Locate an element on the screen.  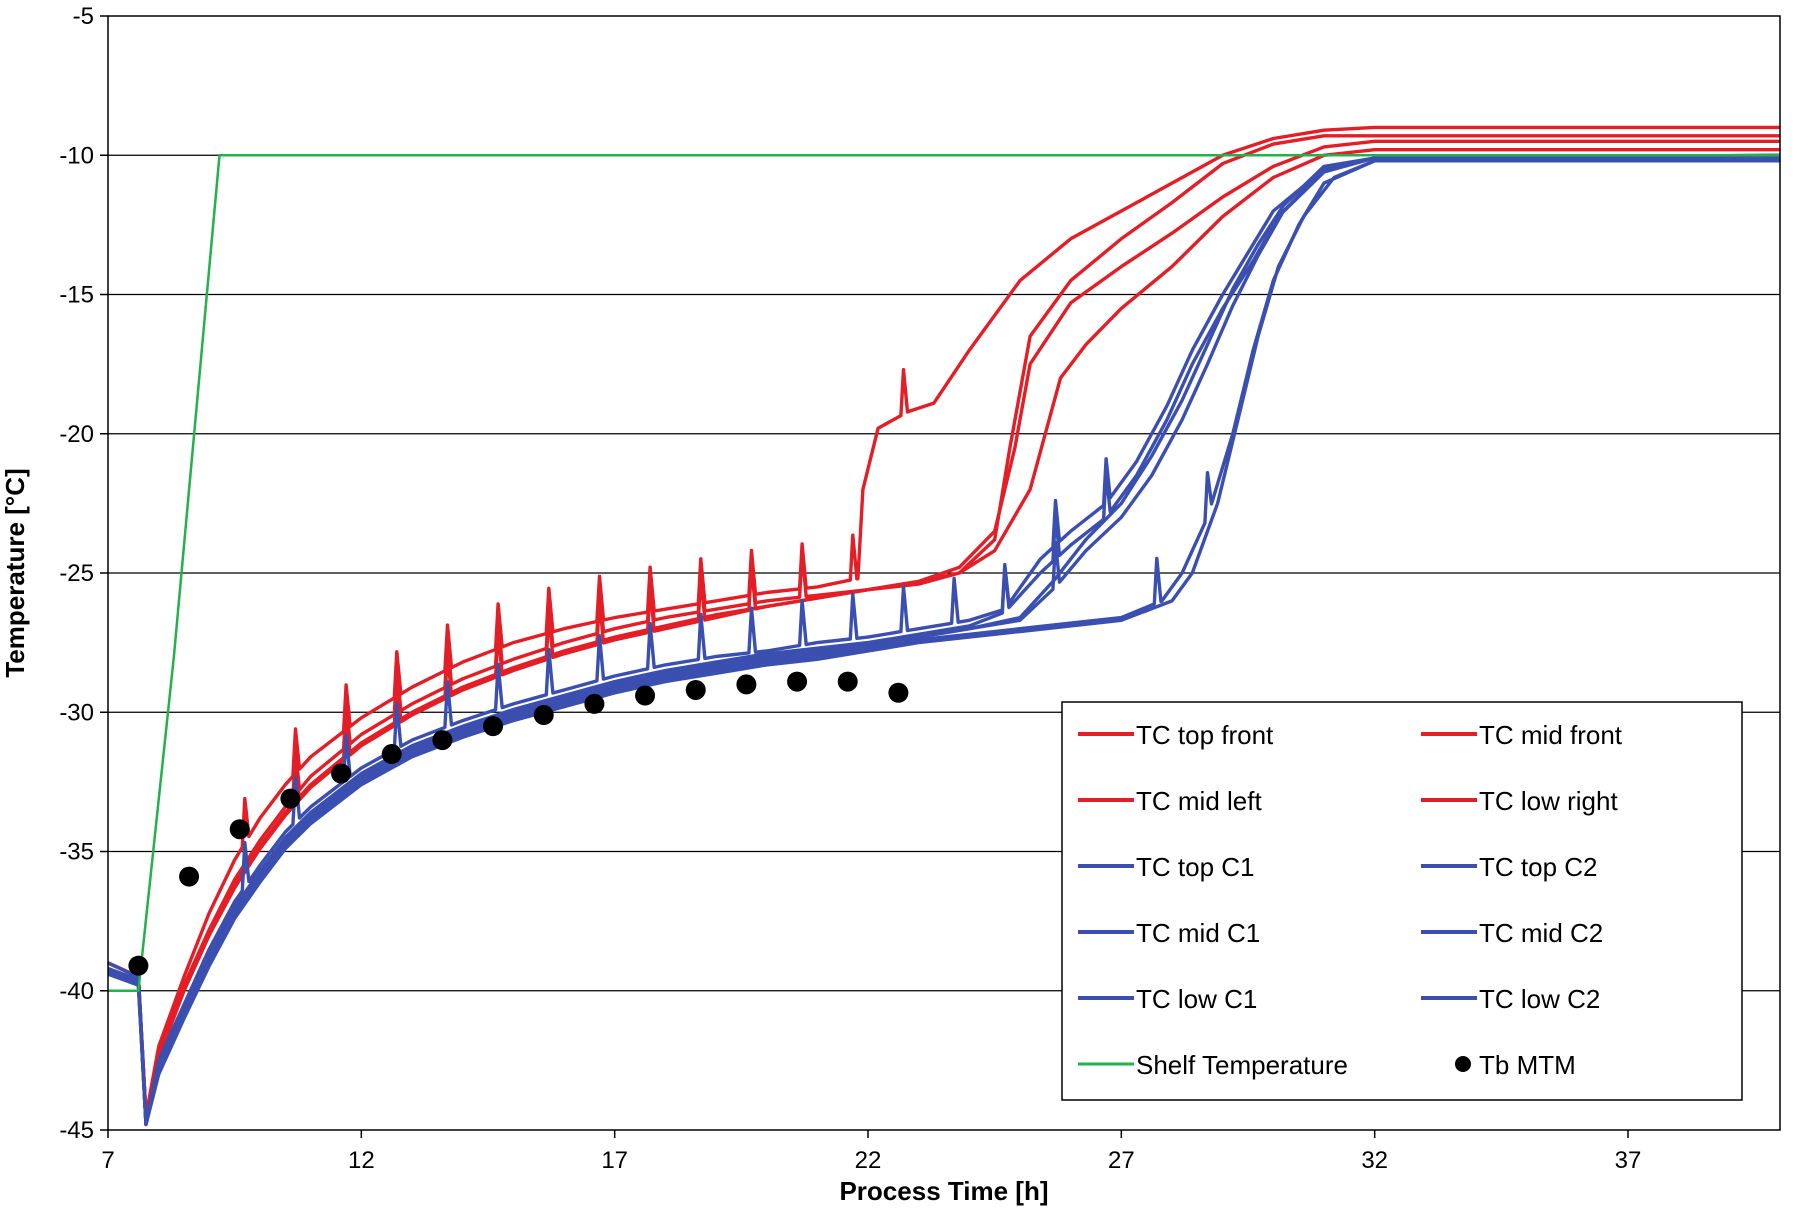
x-tick-label: 32 is located at coordinates (1374, 1160).